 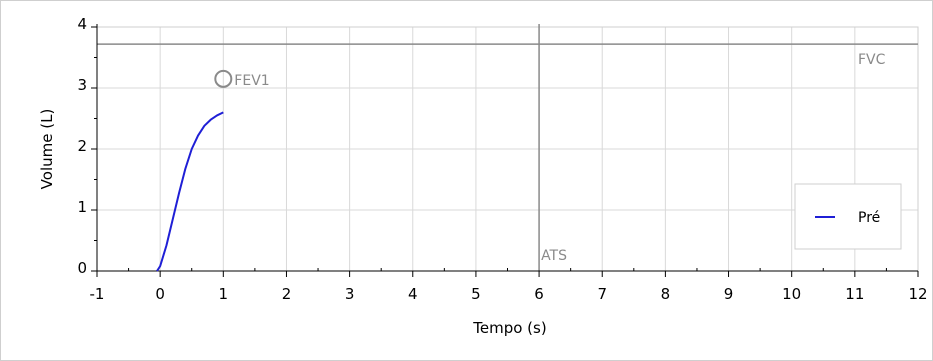 I want to click on x-tick-label: 11, so click(x=854, y=294).